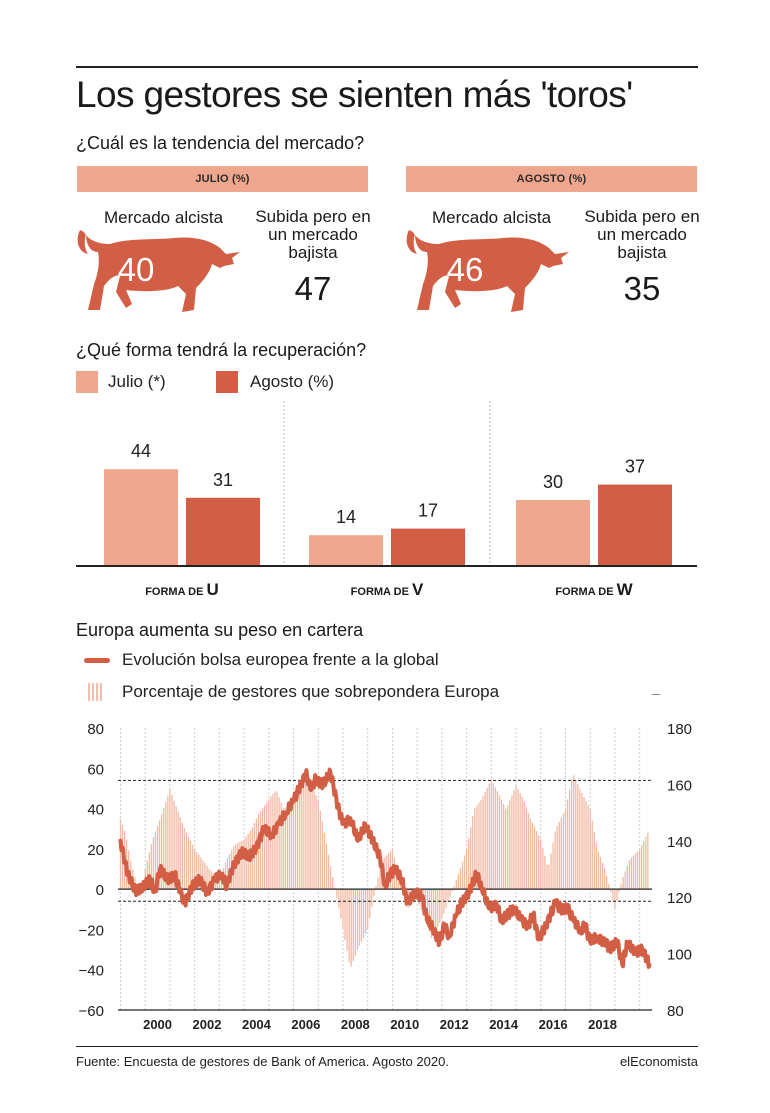 The height and width of the screenshot is (1113, 770). What do you see at coordinates (679, 842) in the screenshot?
I see `y-right-tick-label: 140` at bounding box center [679, 842].